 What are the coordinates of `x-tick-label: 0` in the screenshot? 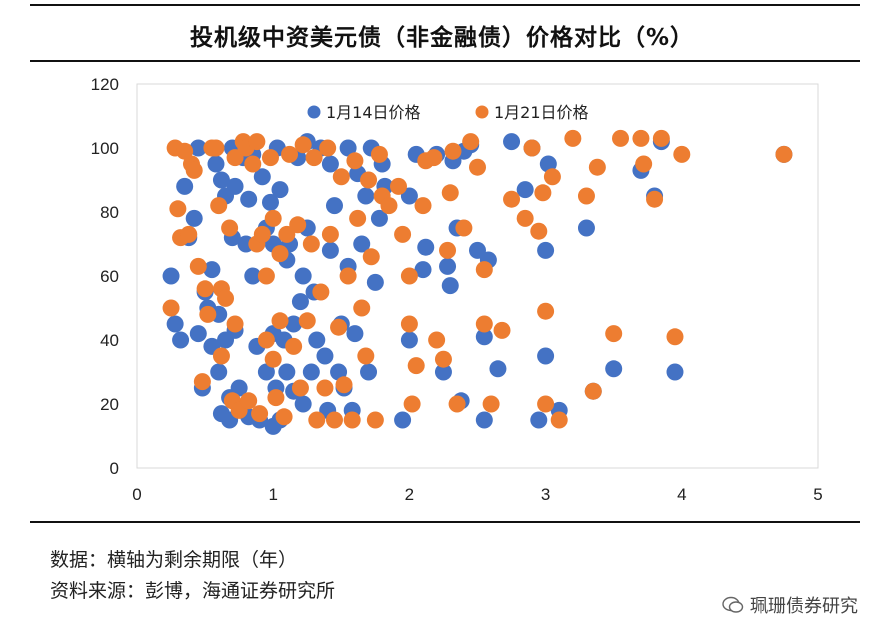 It's located at (136, 494).